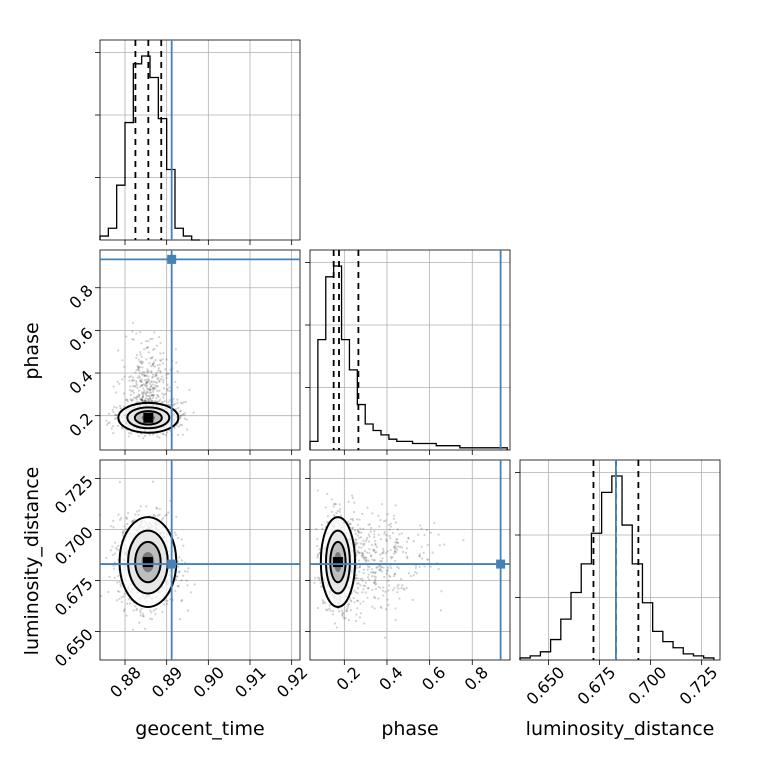 The image size is (760, 760). Describe the element at coordinates (147, 562) in the screenshot. I see `density-peak` at that location.